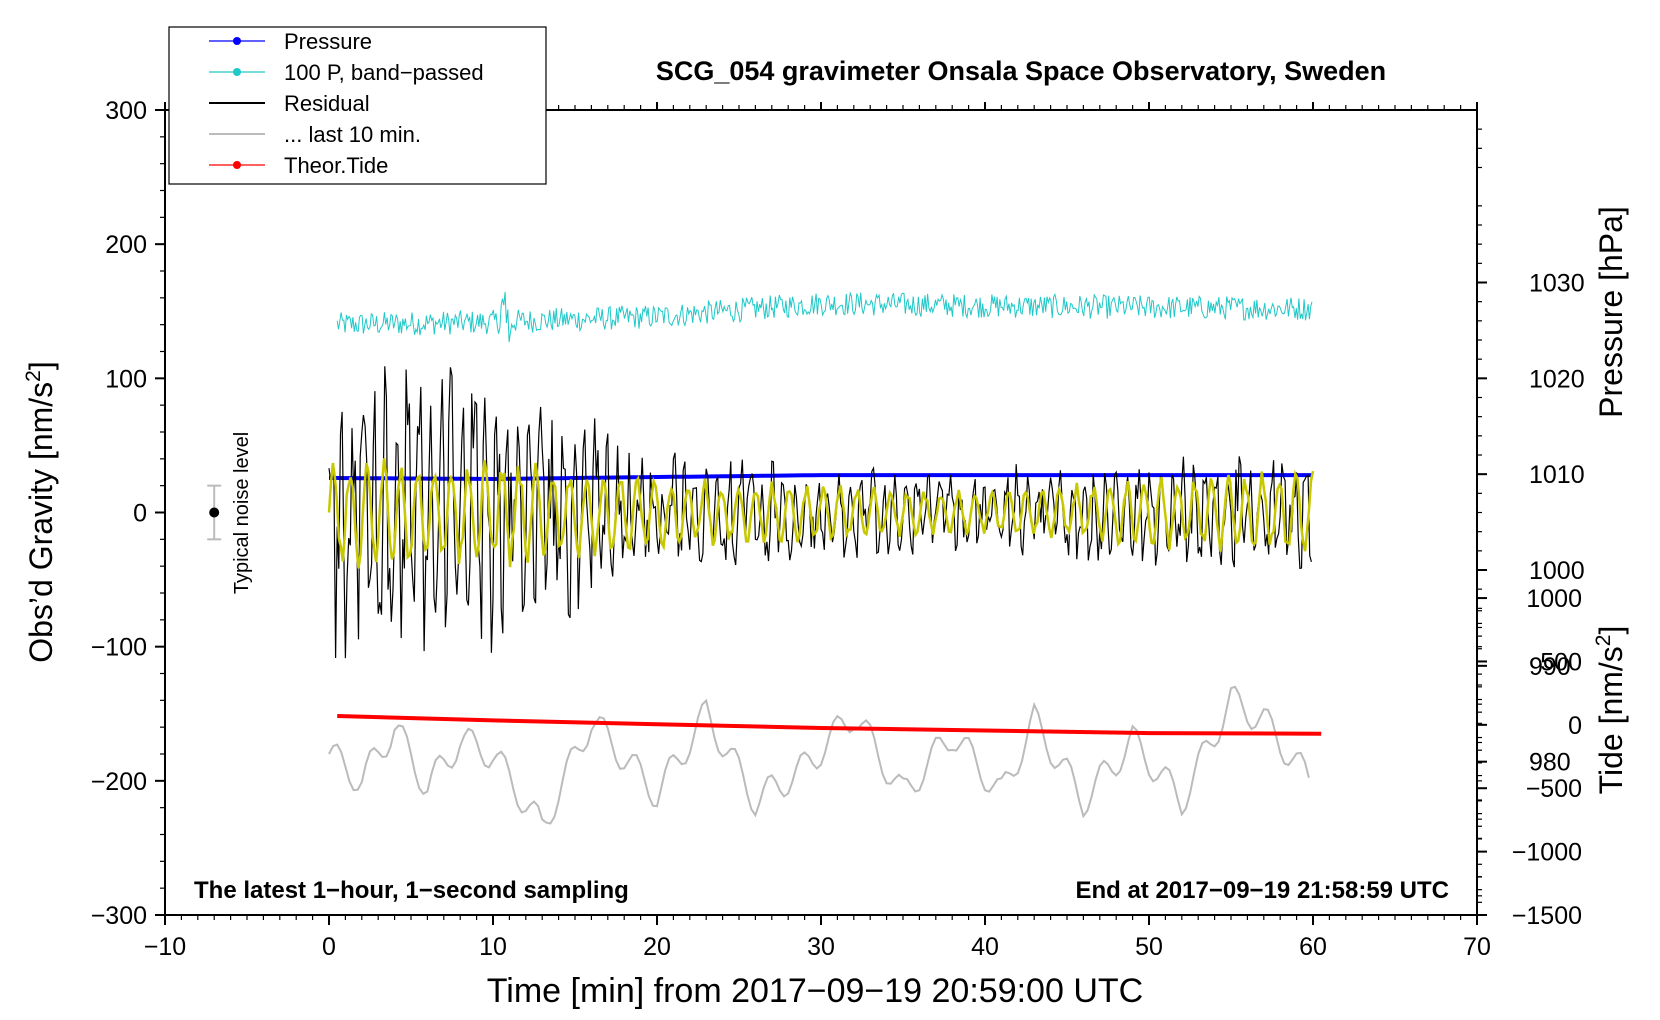 This screenshot has height=1020, width=1660. I want to click on x-tick-label: 0, so click(329, 947).